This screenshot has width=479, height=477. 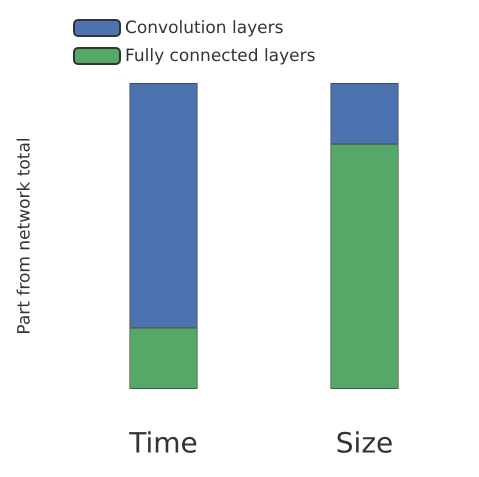 What do you see at coordinates (204, 28) in the screenshot?
I see `legend-label: Convolution layers` at bounding box center [204, 28].